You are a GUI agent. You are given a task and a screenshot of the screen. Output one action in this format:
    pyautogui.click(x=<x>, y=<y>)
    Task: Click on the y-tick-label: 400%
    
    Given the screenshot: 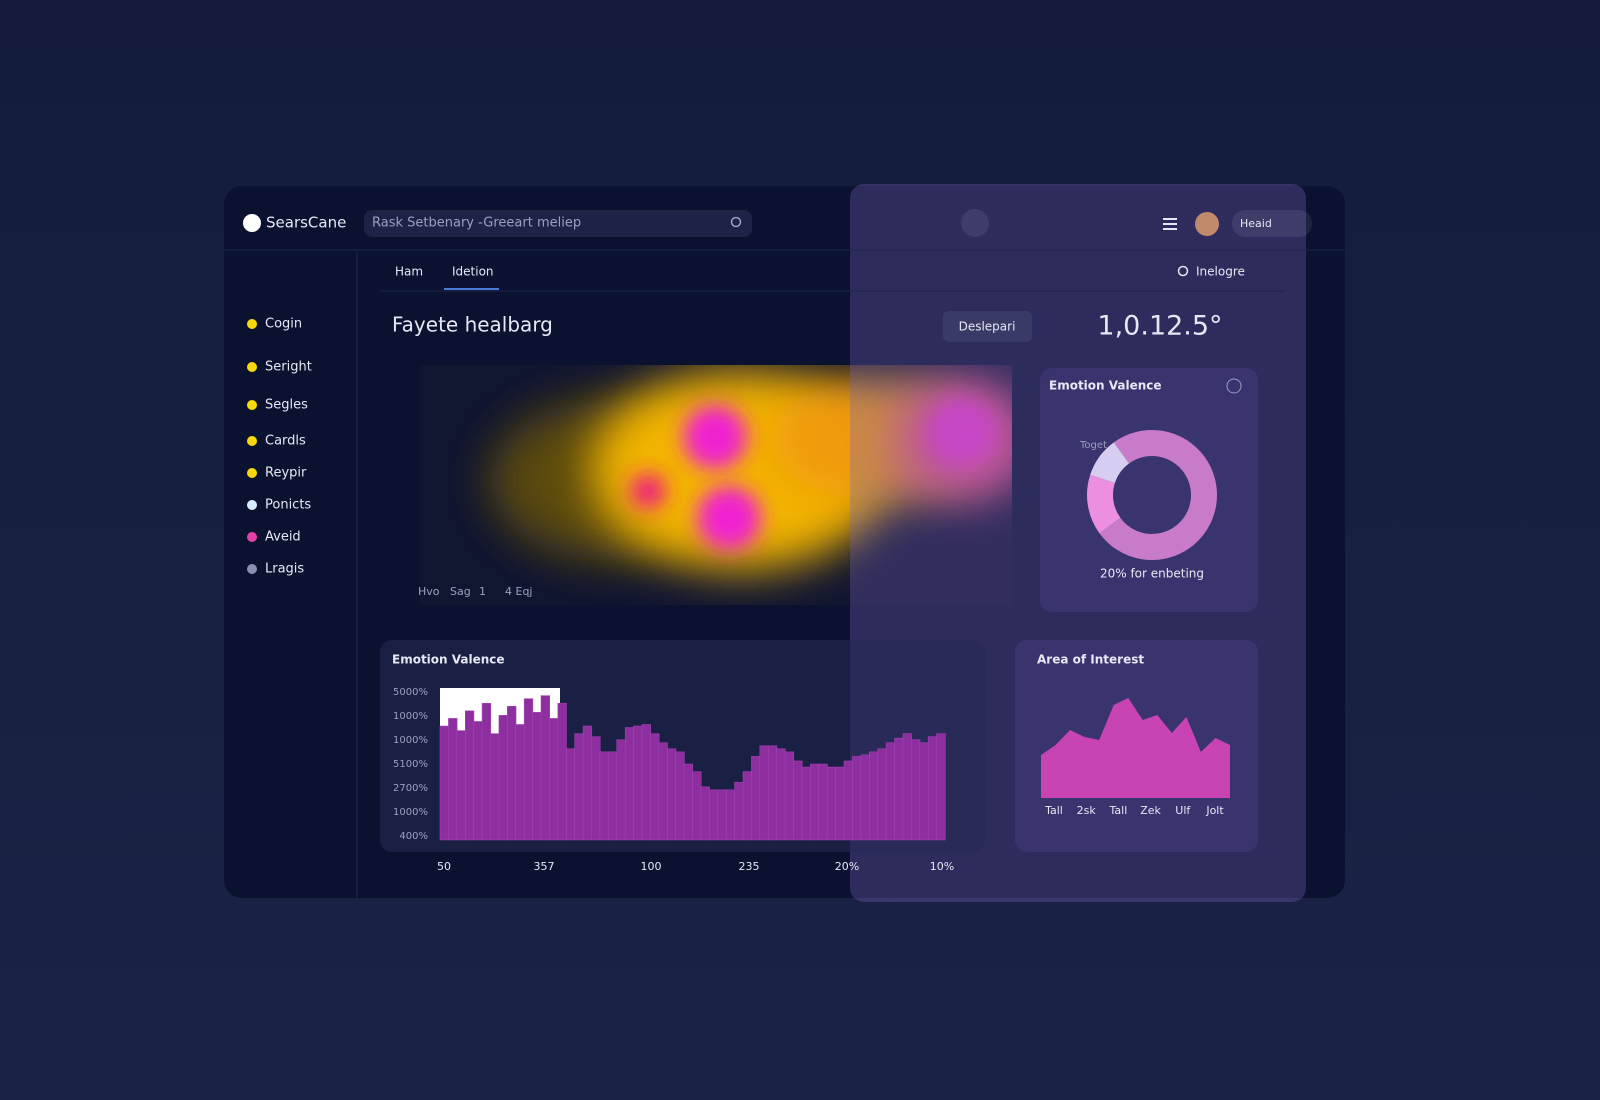 What is the action you would take?
    pyautogui.click(x=413, y=836)
    